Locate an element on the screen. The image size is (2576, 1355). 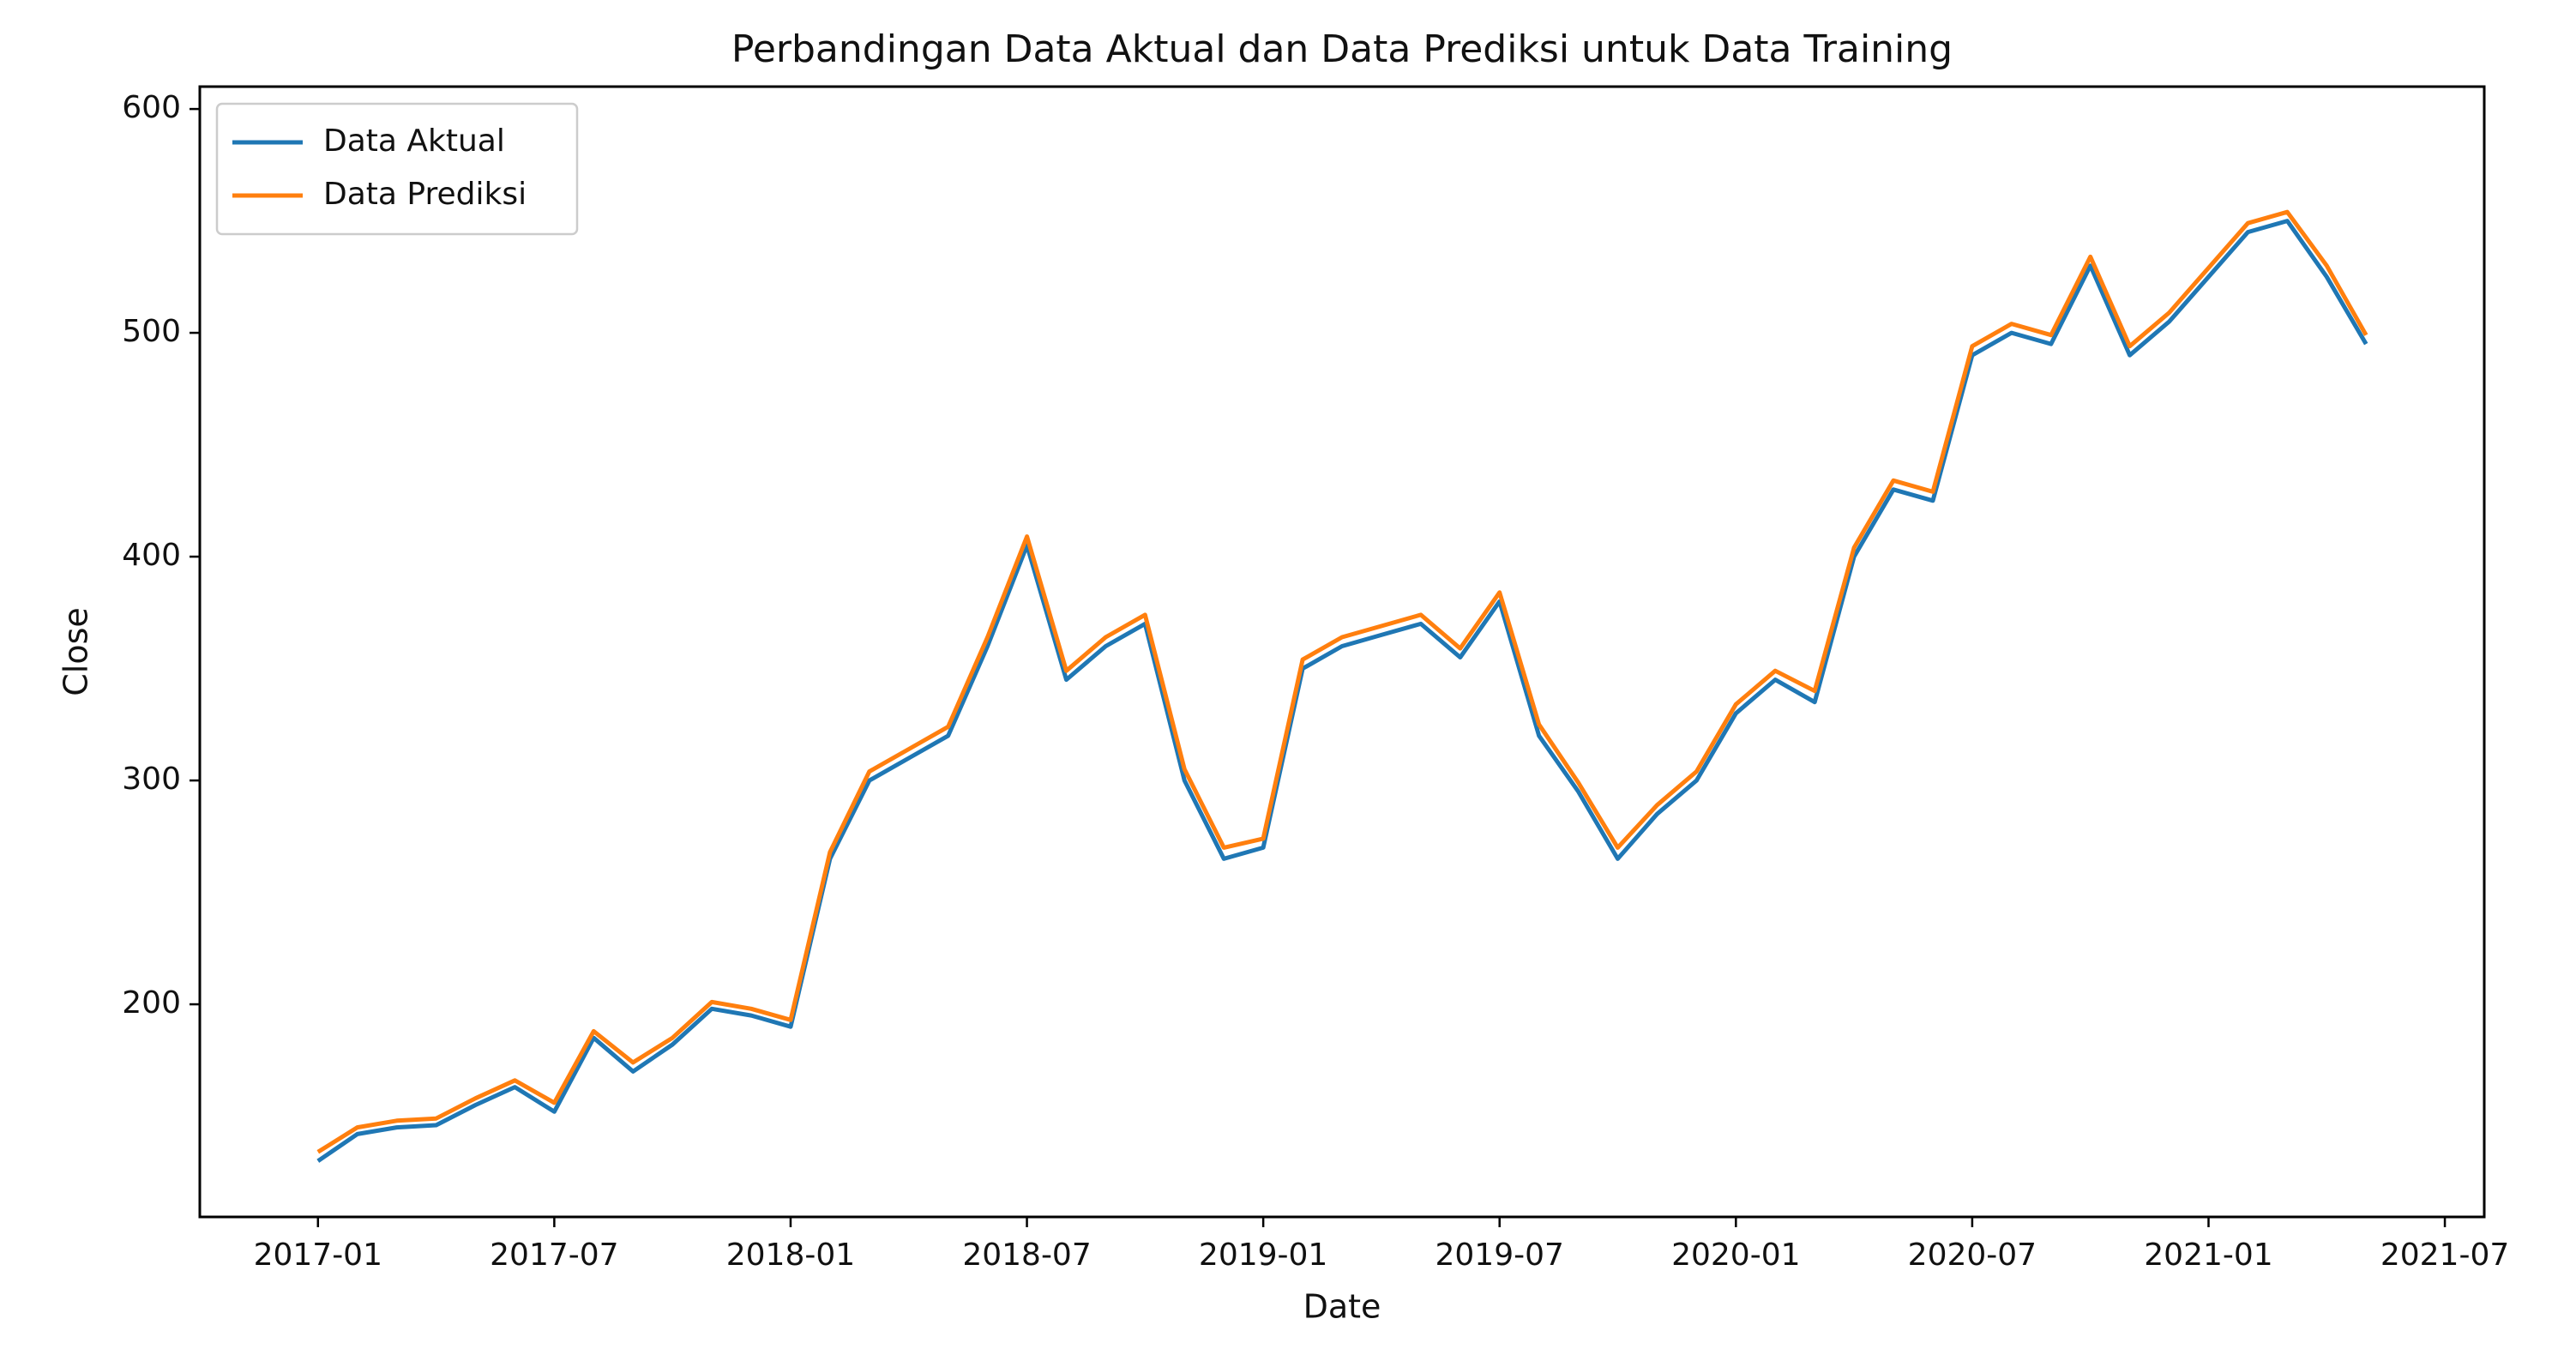
y-tick-label: 500 is located at coordinates (151, 331).